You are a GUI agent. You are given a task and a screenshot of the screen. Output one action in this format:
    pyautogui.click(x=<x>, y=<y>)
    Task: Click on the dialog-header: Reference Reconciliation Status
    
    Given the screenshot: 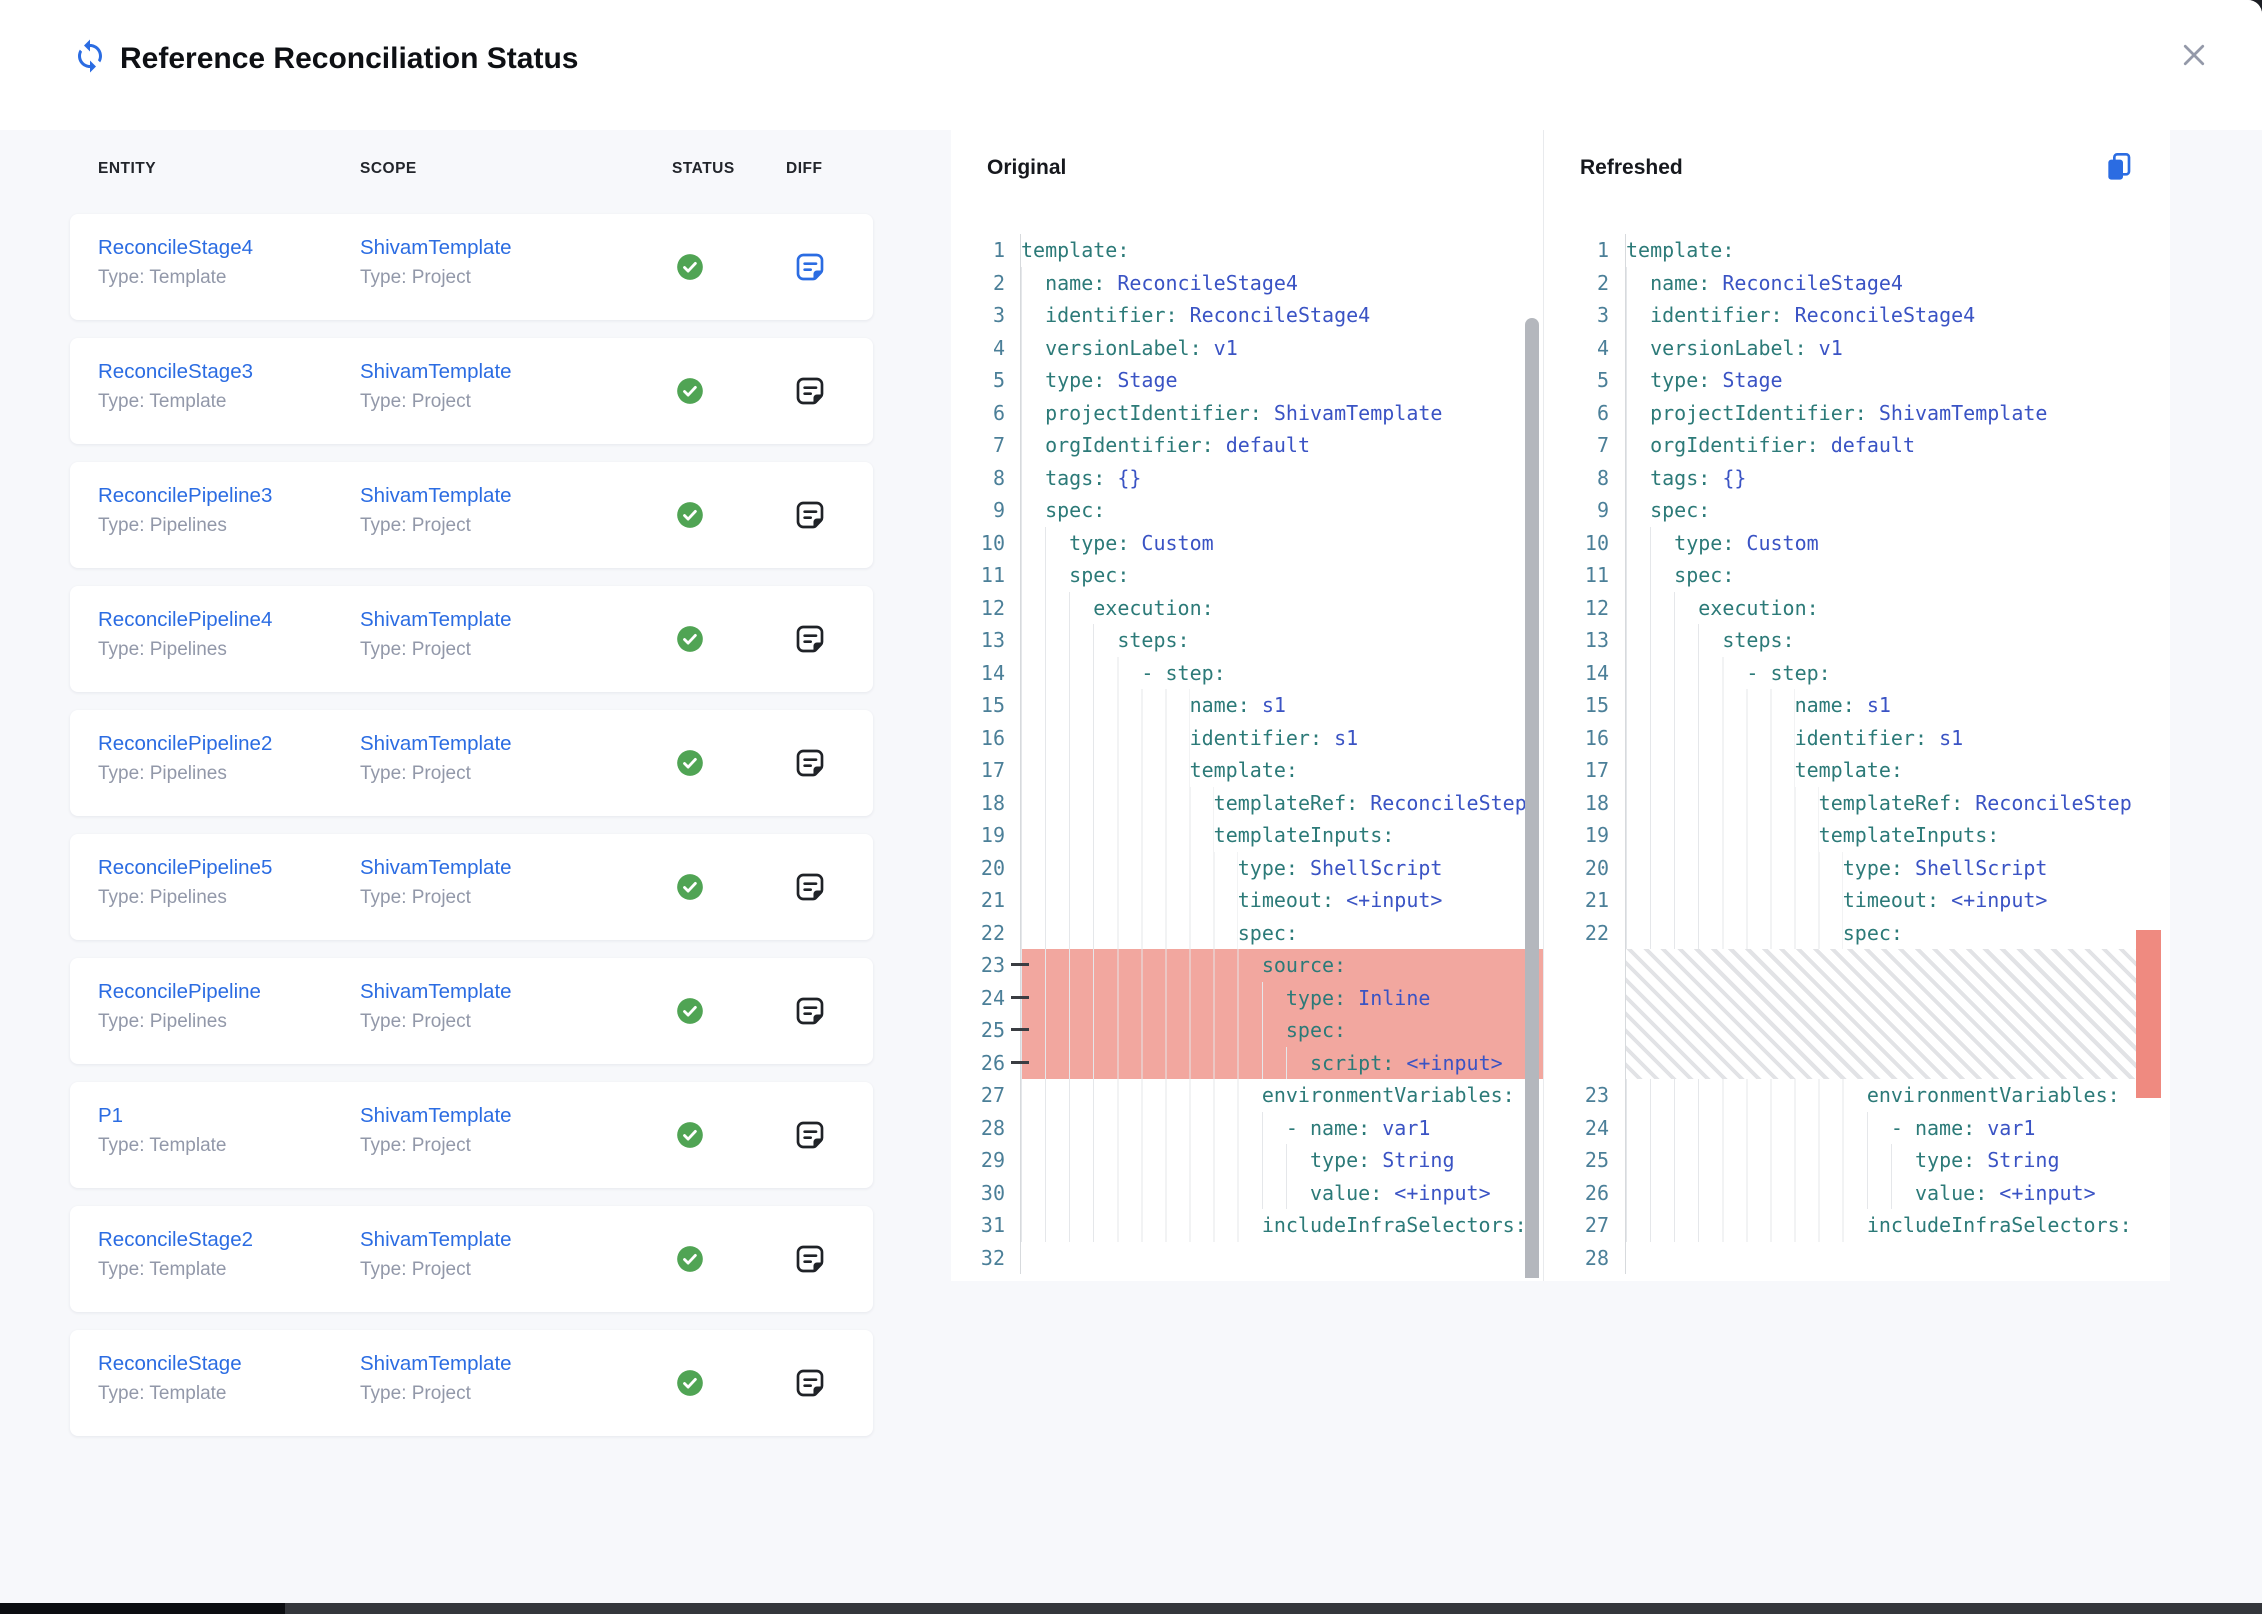 What is the action you would take?
    pyautogui.click(x=1131, y=65)
    